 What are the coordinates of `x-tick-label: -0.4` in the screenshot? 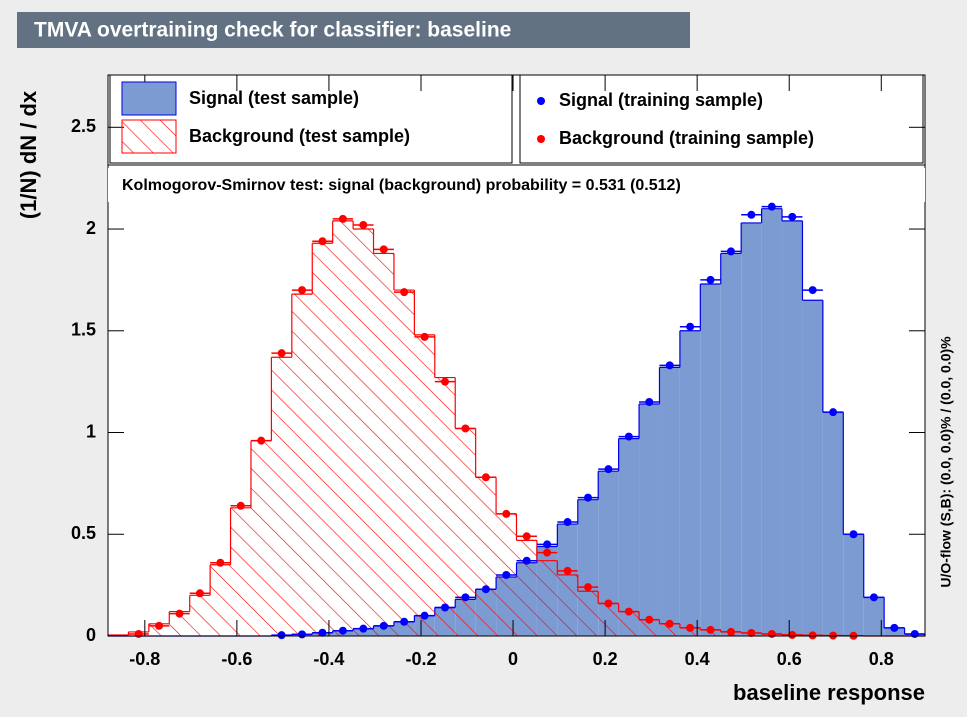 It's located at (328, 659).